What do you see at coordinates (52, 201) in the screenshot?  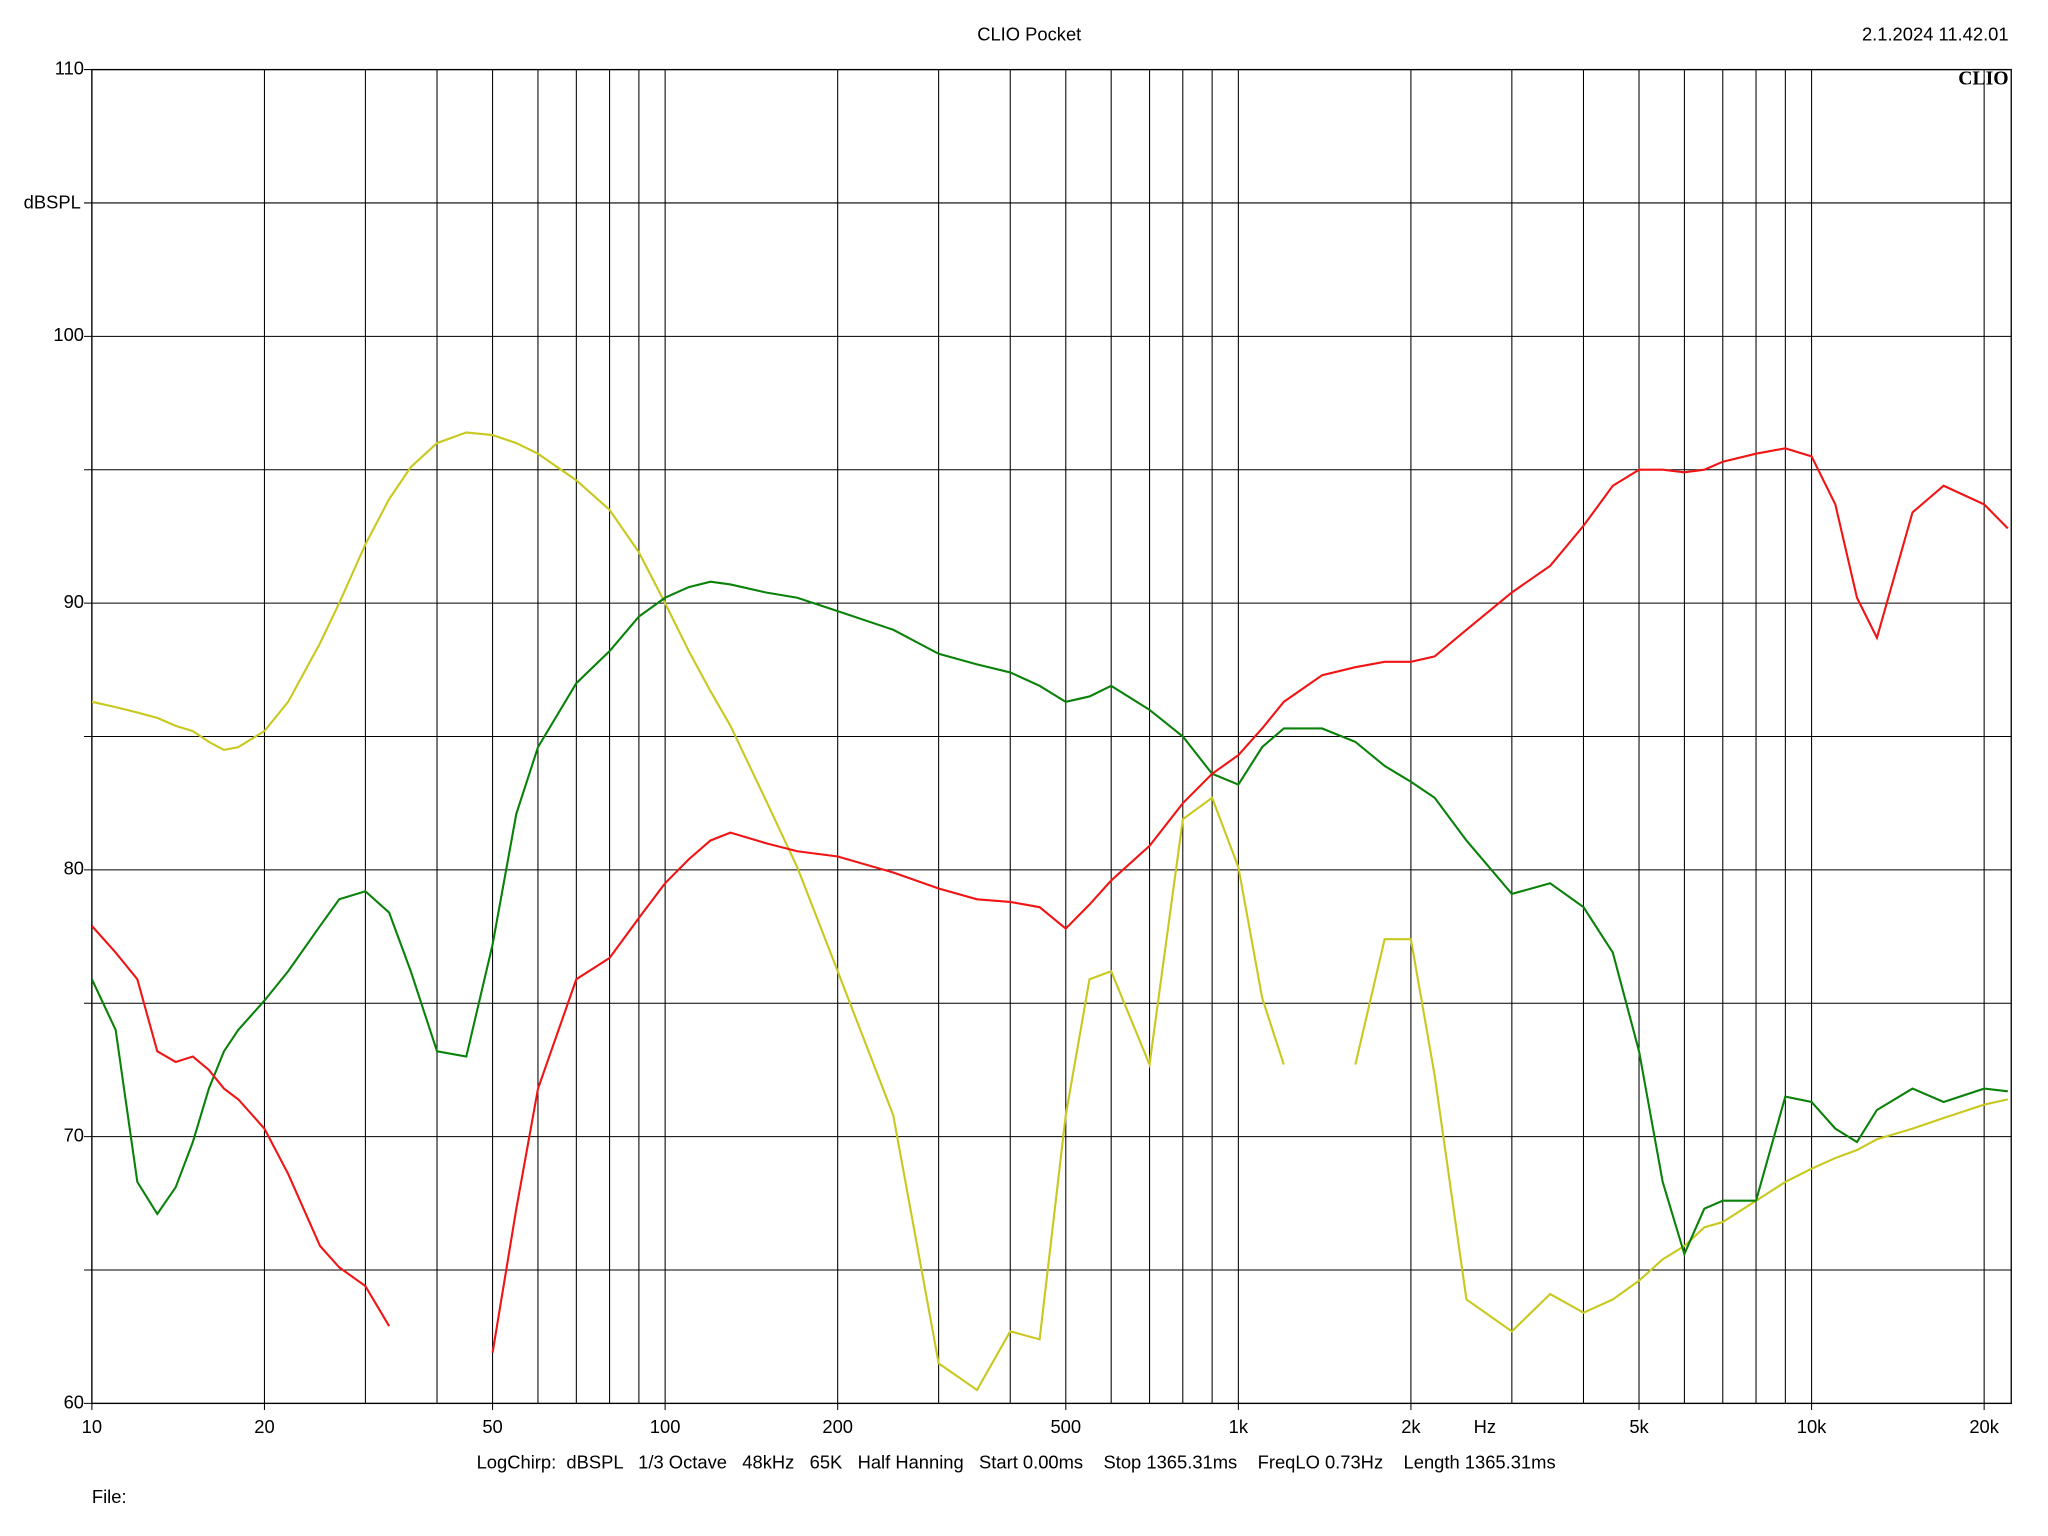 I see `y-axis-label: dBSPL` at bounding box center [52, 201].